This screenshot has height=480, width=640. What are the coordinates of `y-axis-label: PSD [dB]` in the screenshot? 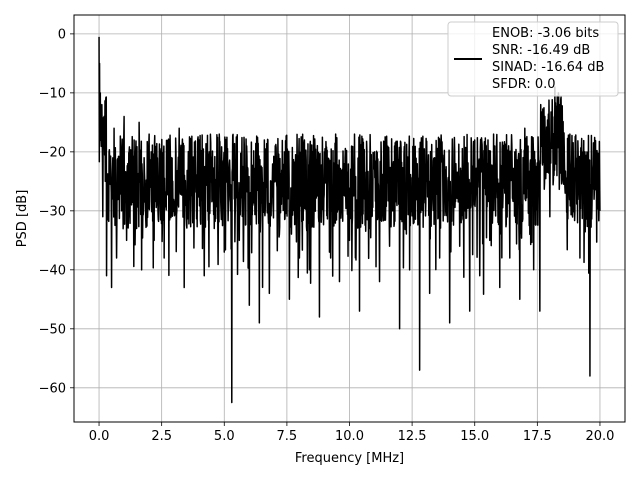 It's located at (22, 219).